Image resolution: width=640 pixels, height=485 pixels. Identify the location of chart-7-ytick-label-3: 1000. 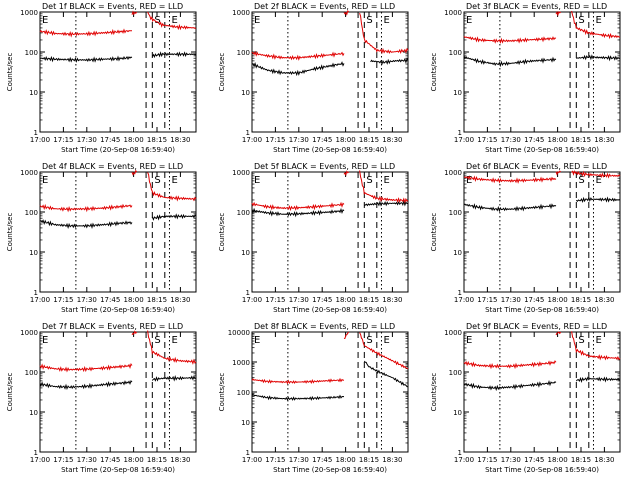
(29, 333).